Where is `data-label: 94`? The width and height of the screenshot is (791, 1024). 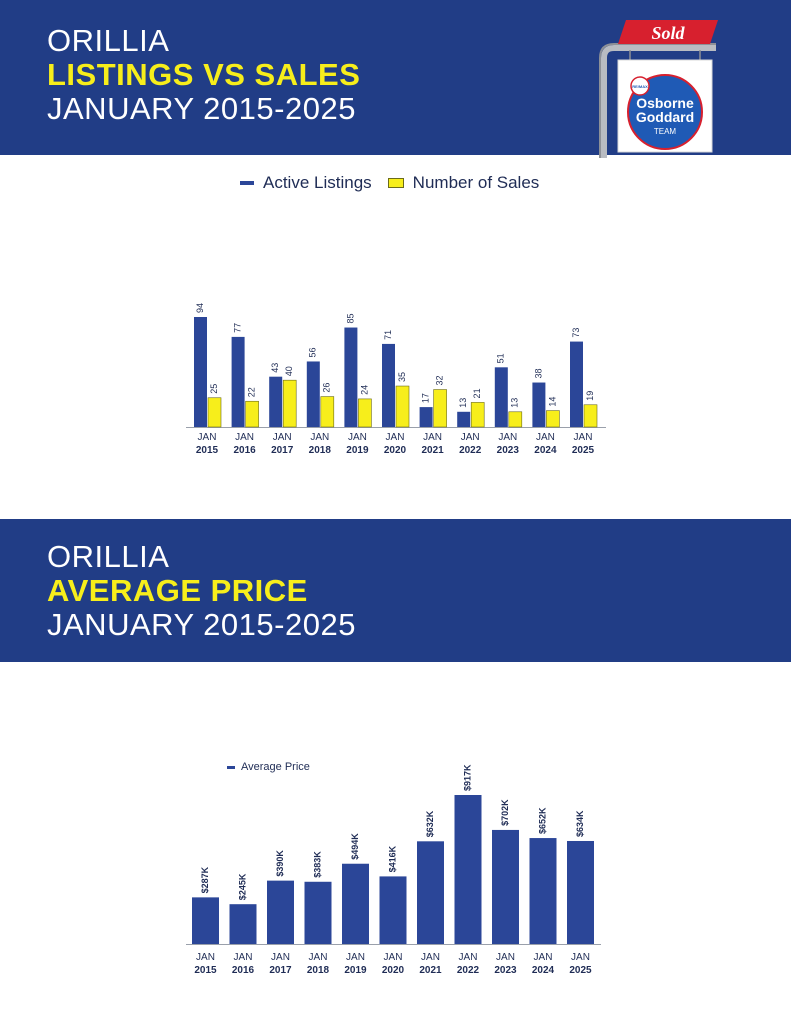 data-label: 94 is located at coordinates (200, 308).